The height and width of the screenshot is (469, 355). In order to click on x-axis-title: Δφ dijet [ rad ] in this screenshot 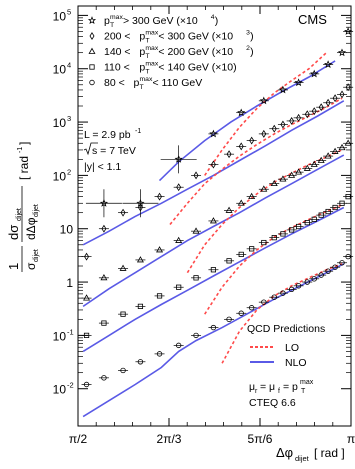, I will do `click(310, 454)`.